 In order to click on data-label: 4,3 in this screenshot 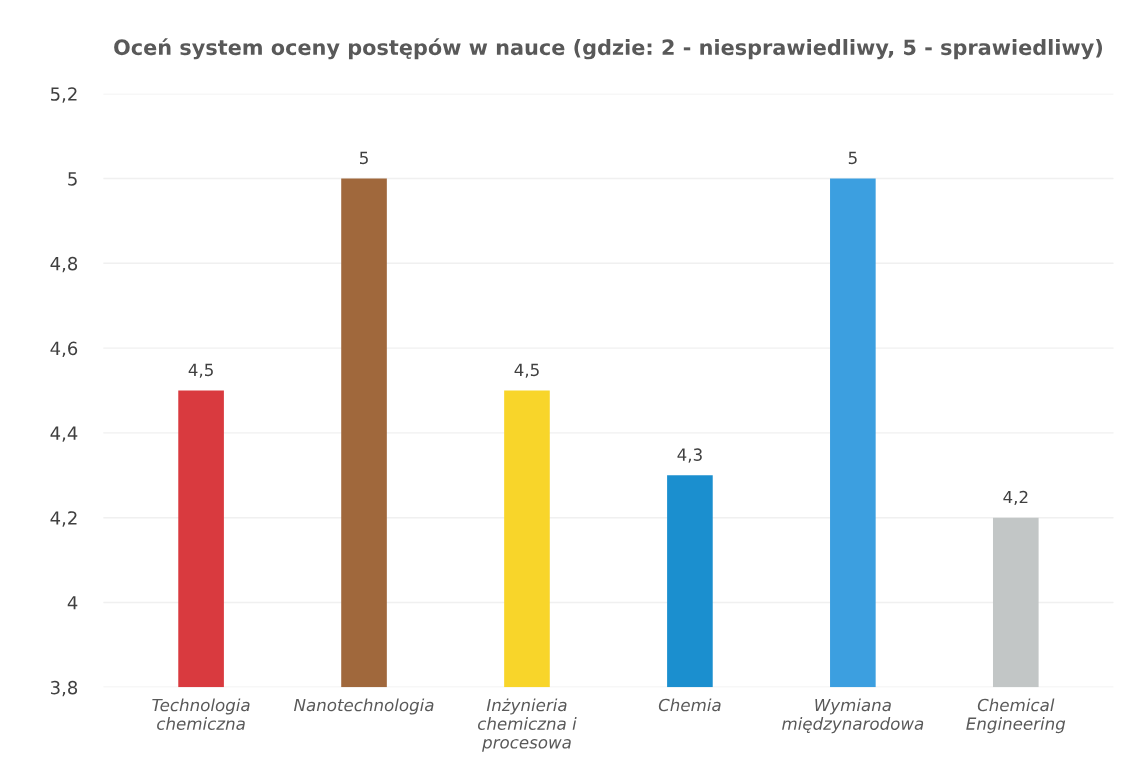, I will do `click(689, 455)`.